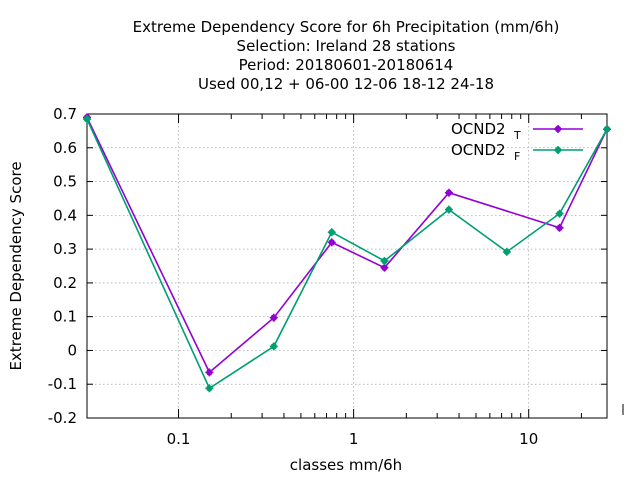 The width and height of the screenshot is (640, 480). What do you see at coordinates (65, 182) in the screenshot?
I see `y-tick-label: 0.5` at bounding box center [65, 182].